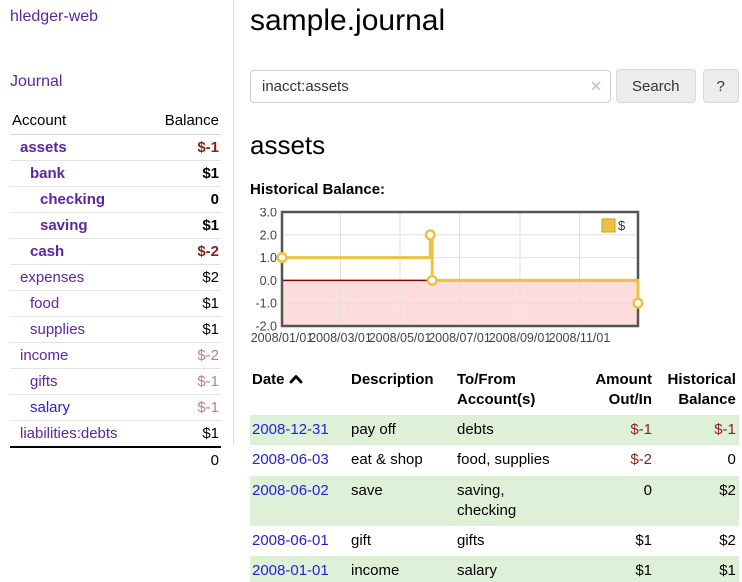 The image size is (742, 582). What do you see at coordinates (460, 269) in the screenshot?
I see `plot-border` at bounding box center [460, 269].